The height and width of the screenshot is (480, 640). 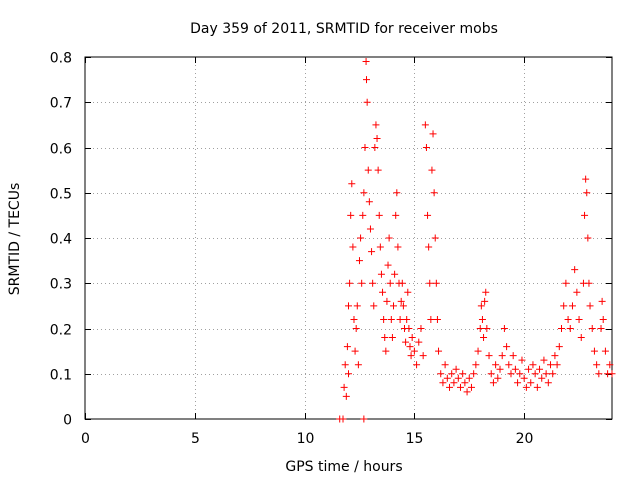 What do you see at coordinates (61, 376) in the screenshot?
I see `y-tick-label: 0.1` at bounding box center [61, 376].